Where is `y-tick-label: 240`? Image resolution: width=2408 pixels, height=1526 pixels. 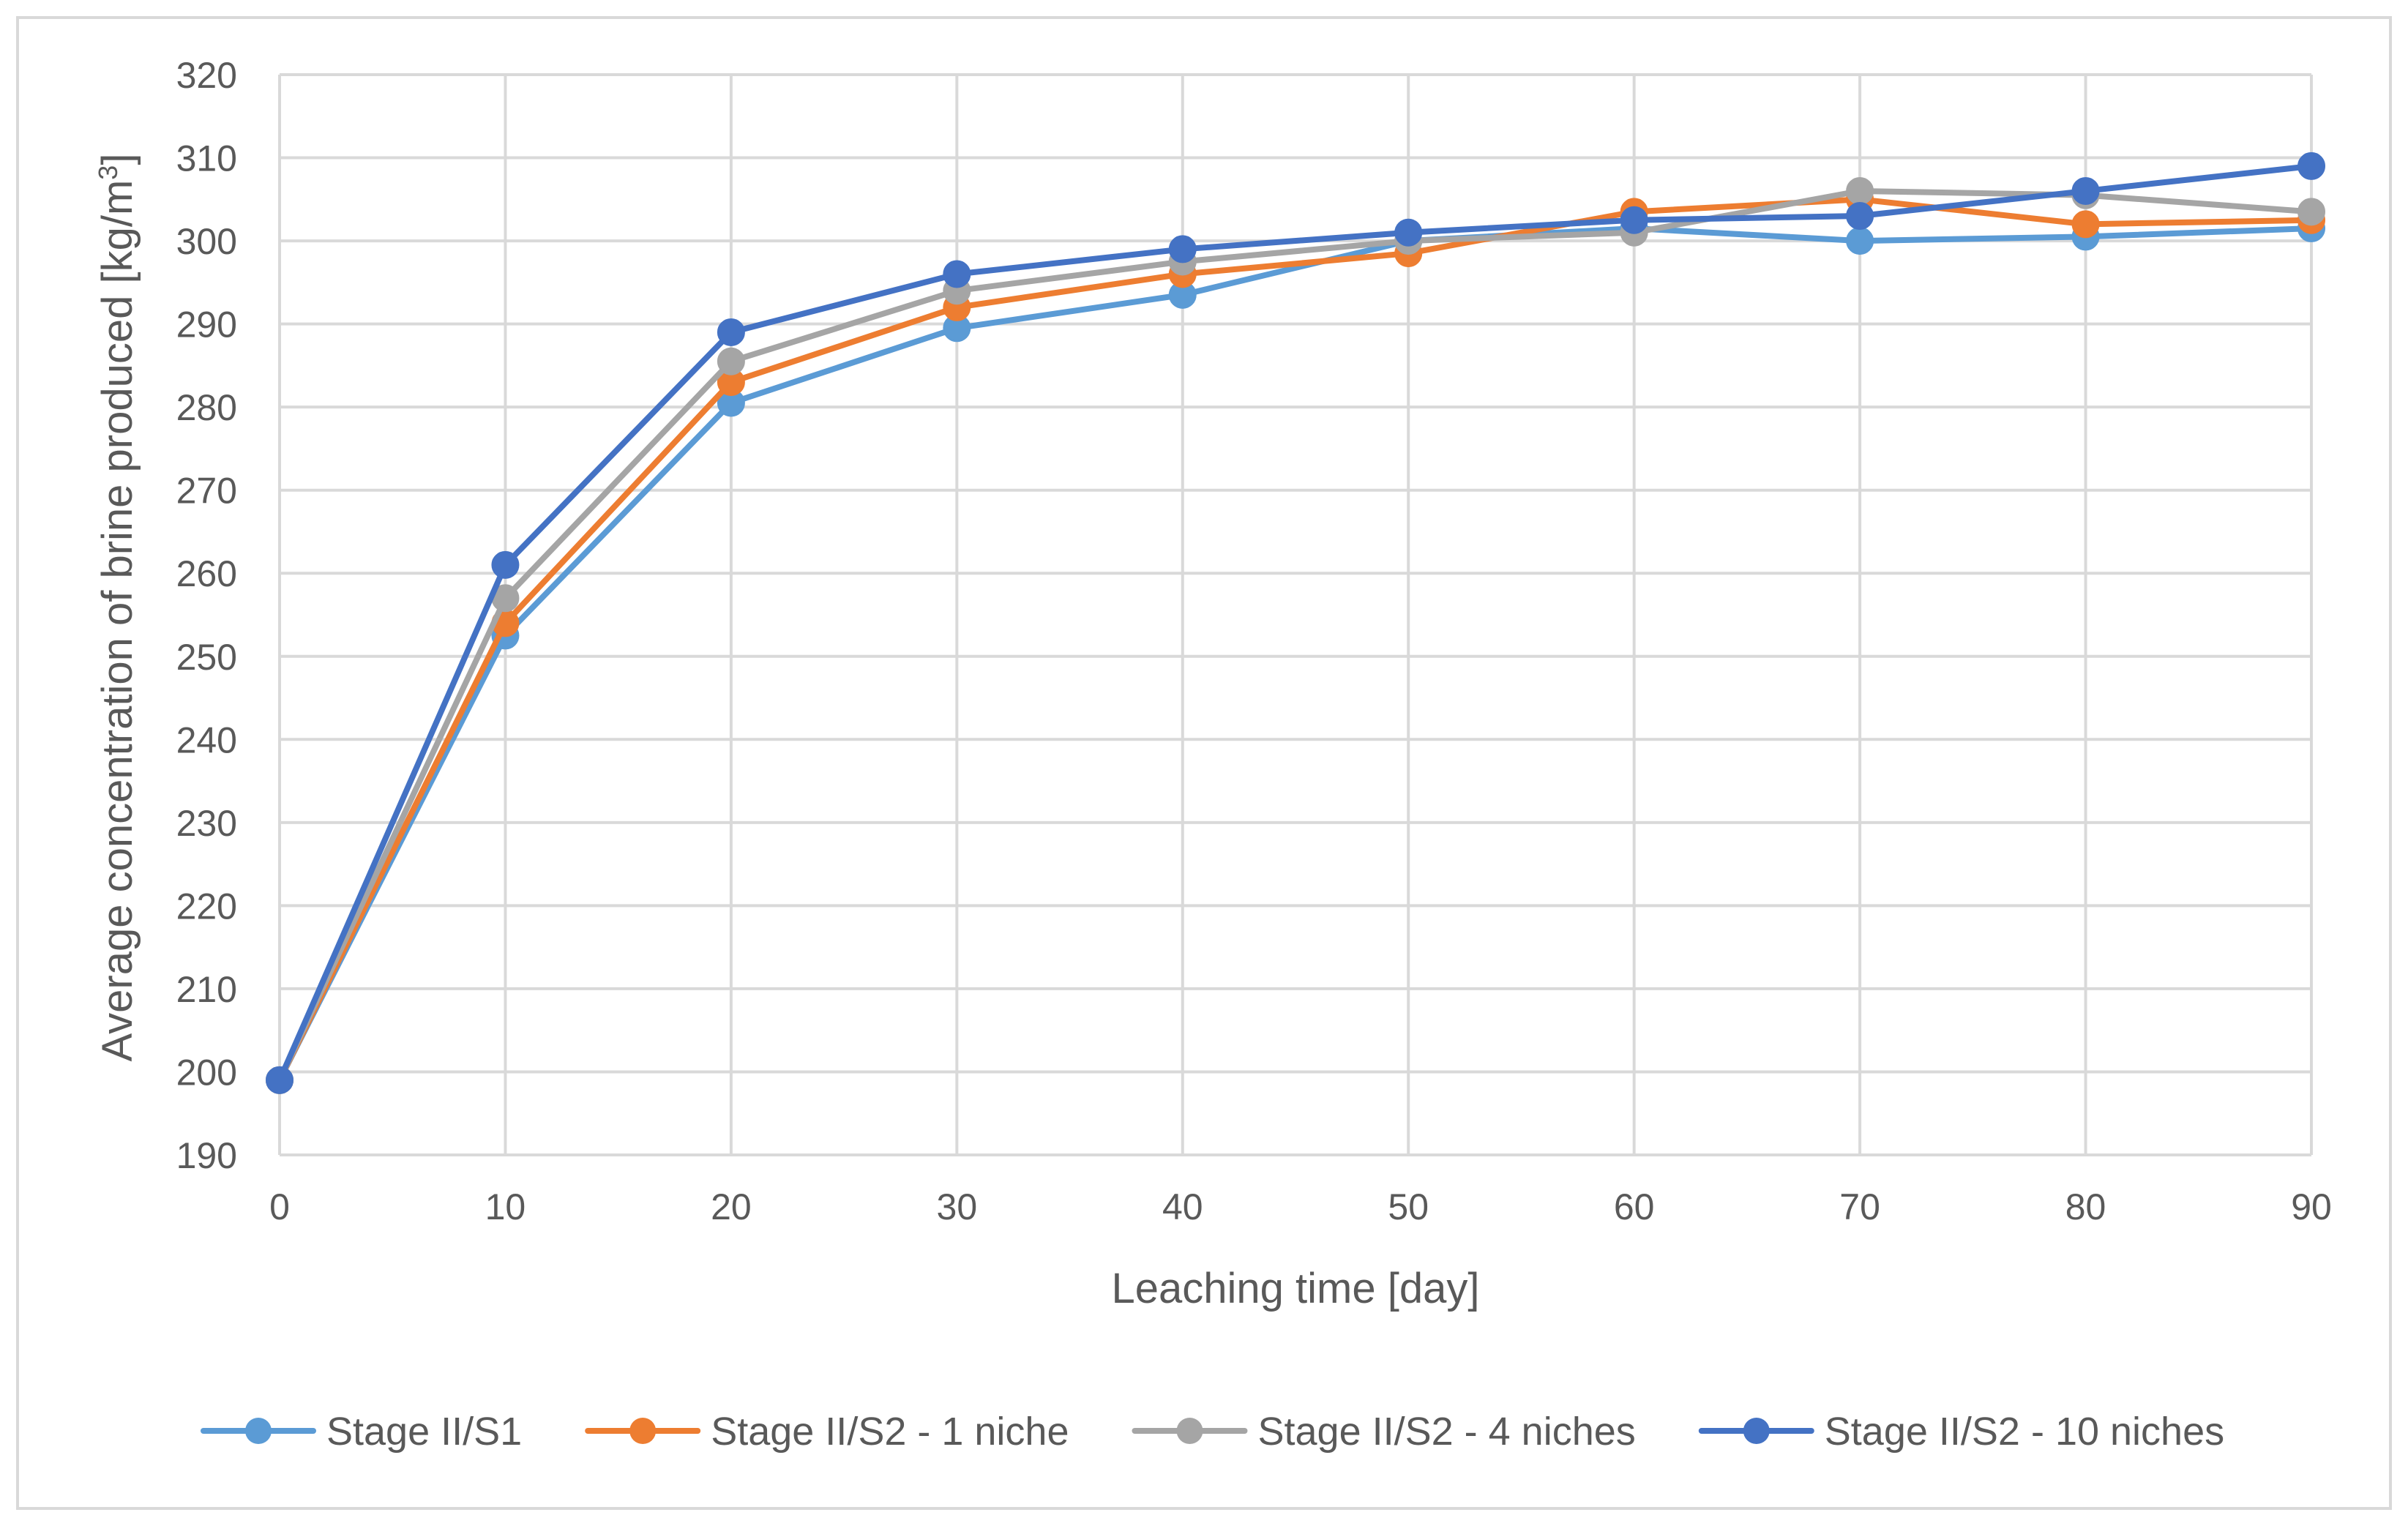
y-tick-label: 240 is located at coordinates (206, 739).